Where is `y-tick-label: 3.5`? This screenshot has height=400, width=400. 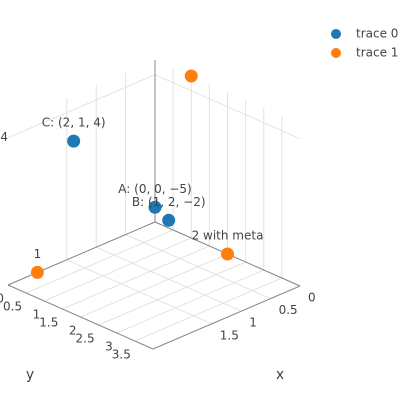
y-tick-label: 3.5 is located at coordinates (121, 355).